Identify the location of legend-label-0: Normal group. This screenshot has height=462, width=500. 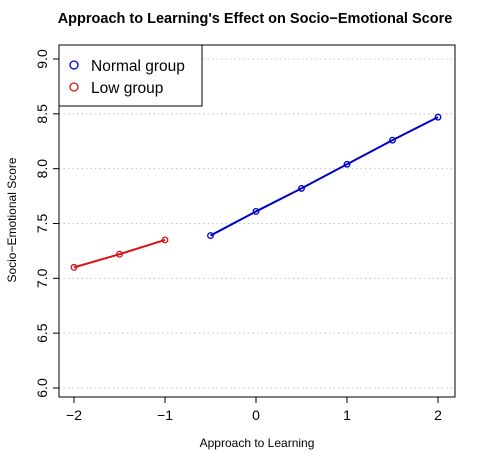
(138, 66).